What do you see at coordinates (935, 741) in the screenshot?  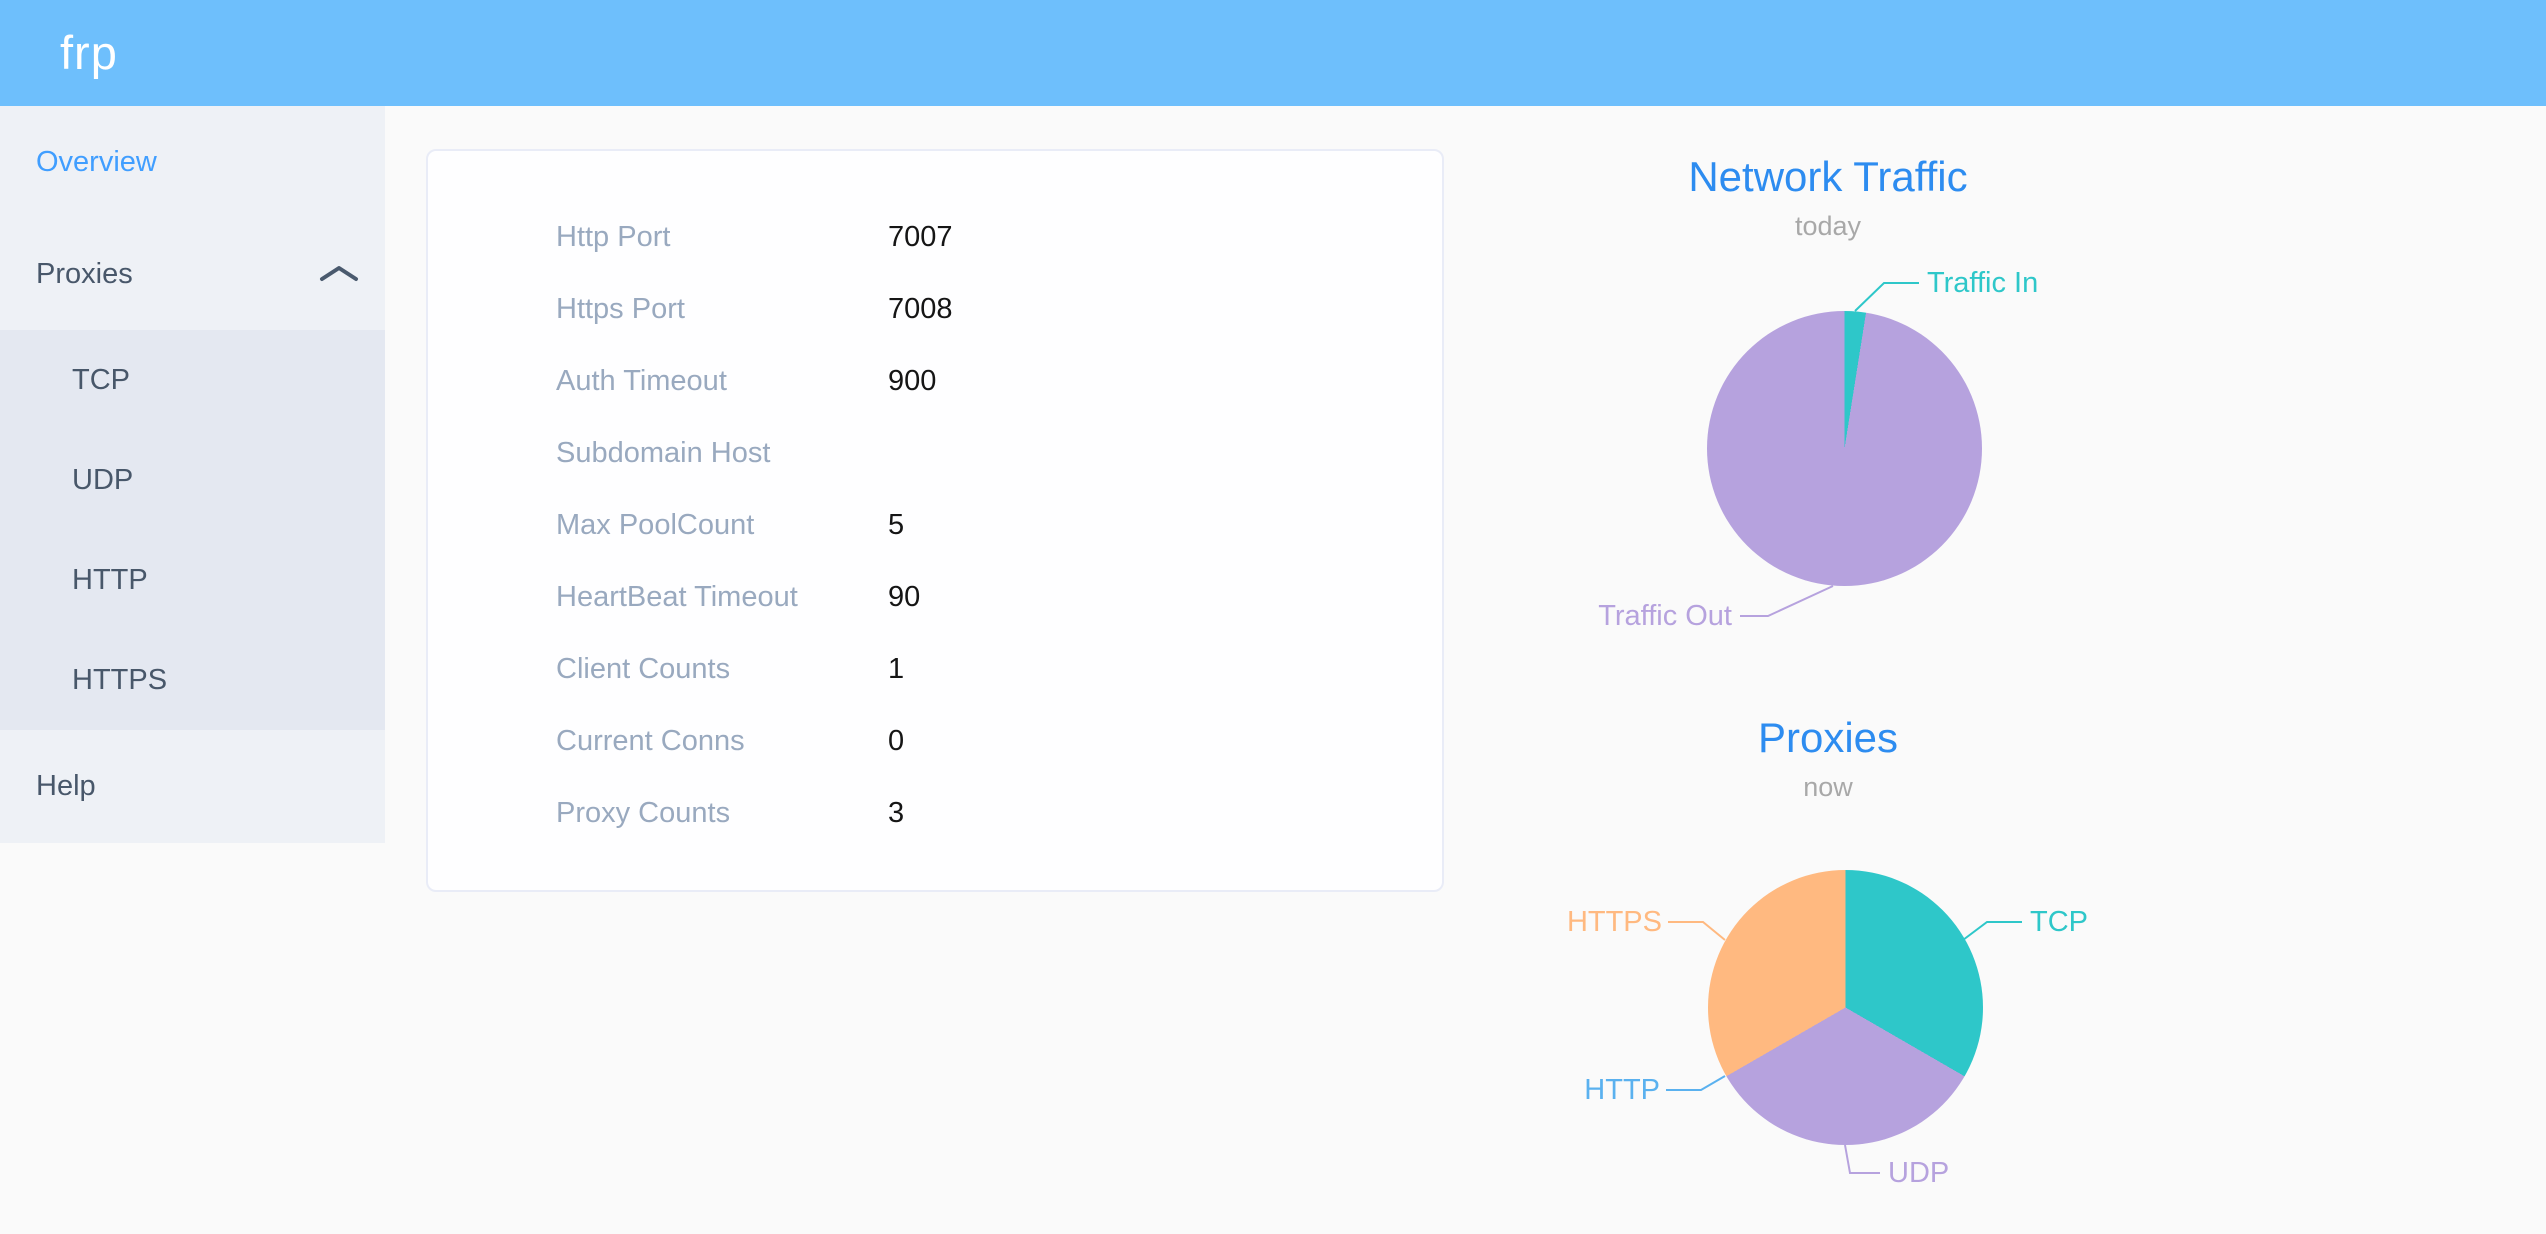 I see `server-info-row: Current Conns 0` at bounding box center [935, 741].